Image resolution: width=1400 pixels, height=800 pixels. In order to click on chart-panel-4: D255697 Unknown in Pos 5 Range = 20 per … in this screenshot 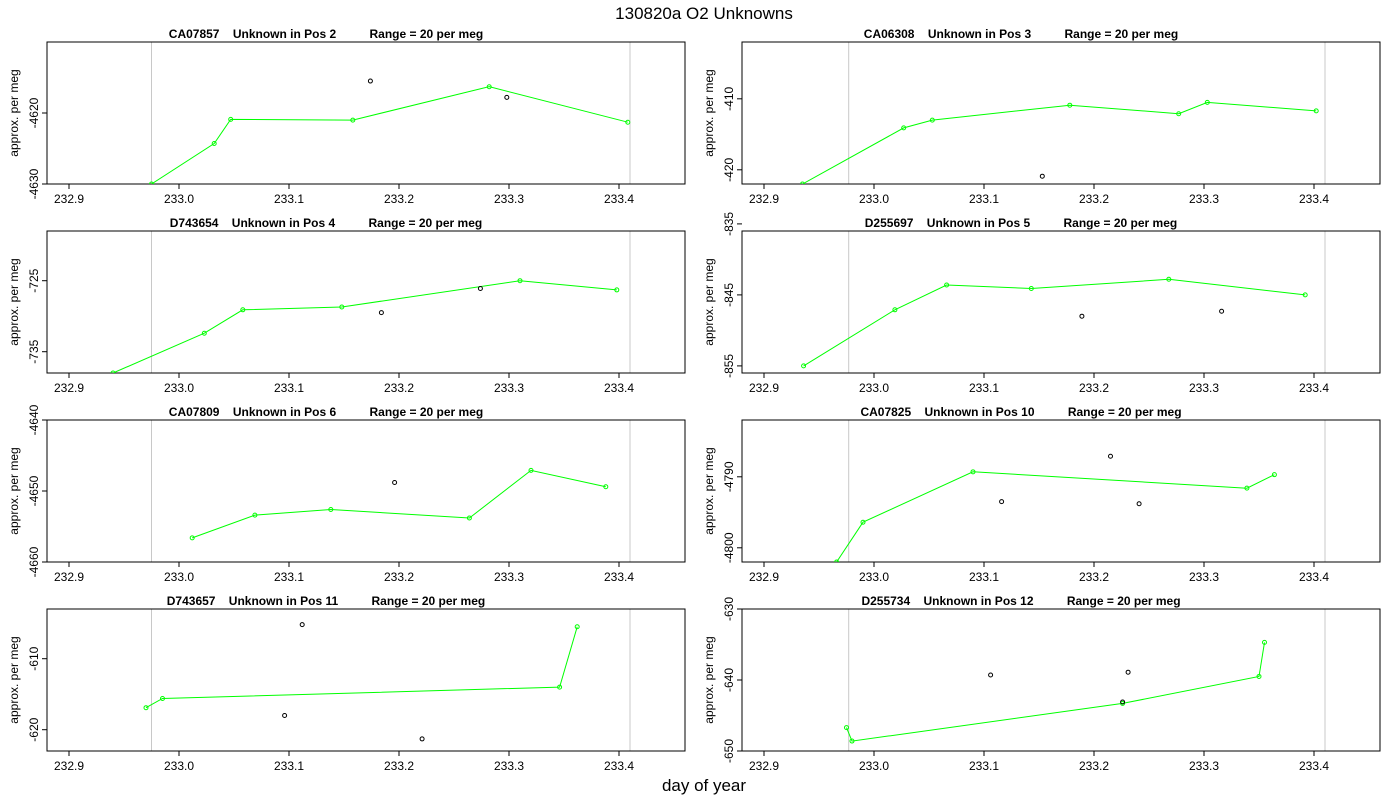, I will do `click(1041, 303)`.